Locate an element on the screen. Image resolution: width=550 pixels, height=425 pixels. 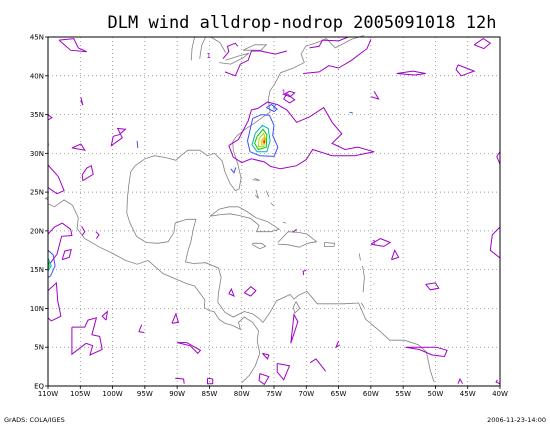
lat-tick-label: EQ is located at coordinates (39, 387).